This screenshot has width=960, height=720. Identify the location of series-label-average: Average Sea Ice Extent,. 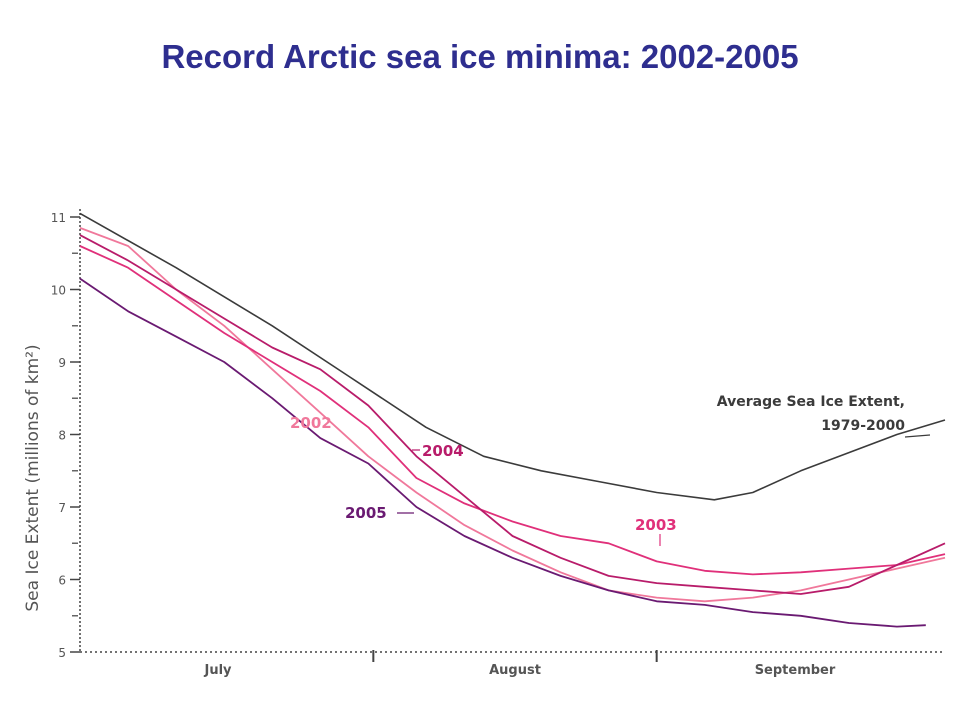
(811, 402).